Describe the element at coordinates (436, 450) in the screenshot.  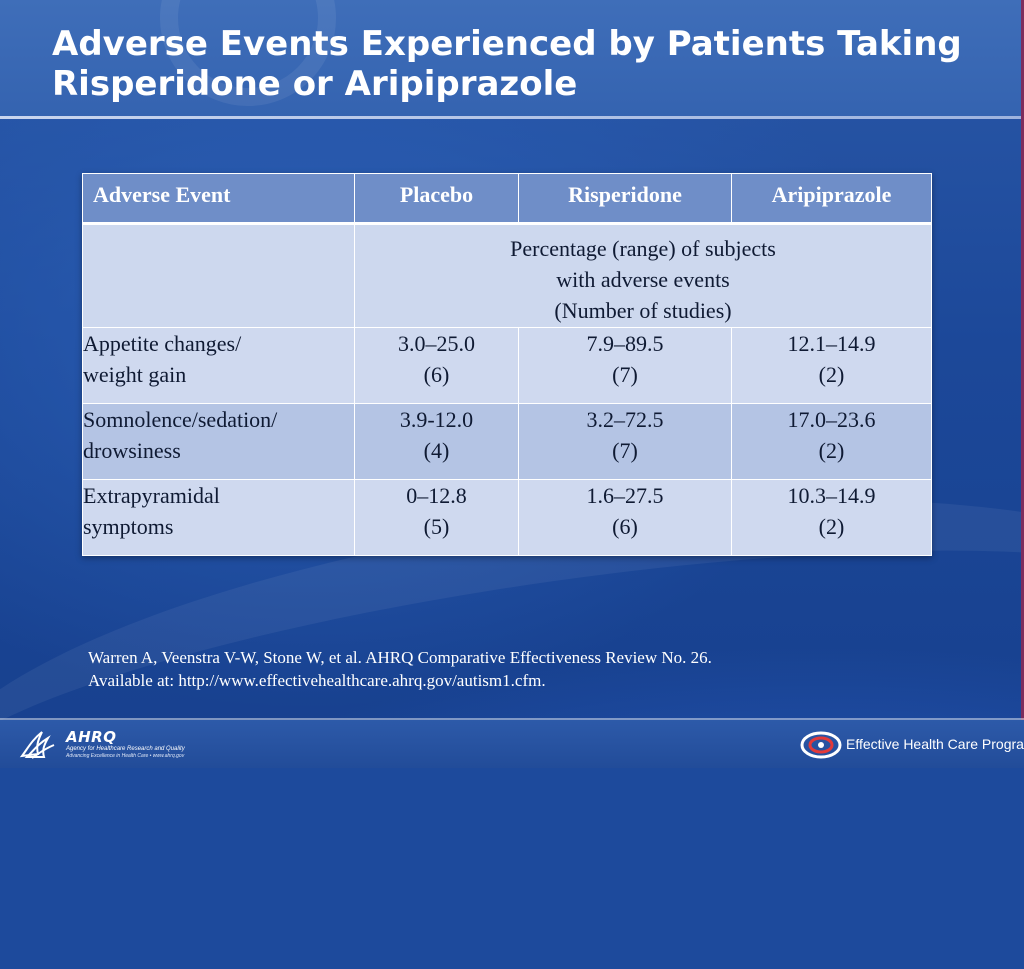
I see `study-count: (4)` at that location.